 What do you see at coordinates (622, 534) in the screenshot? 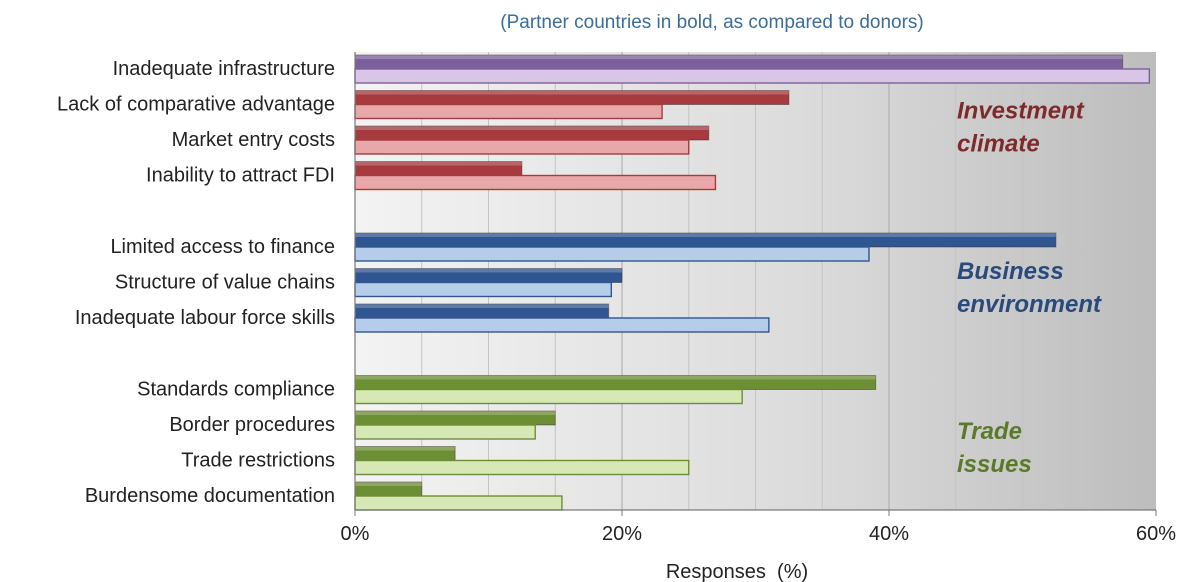
I see `x-tick-label: 20%` at bounding box center [622, 534].